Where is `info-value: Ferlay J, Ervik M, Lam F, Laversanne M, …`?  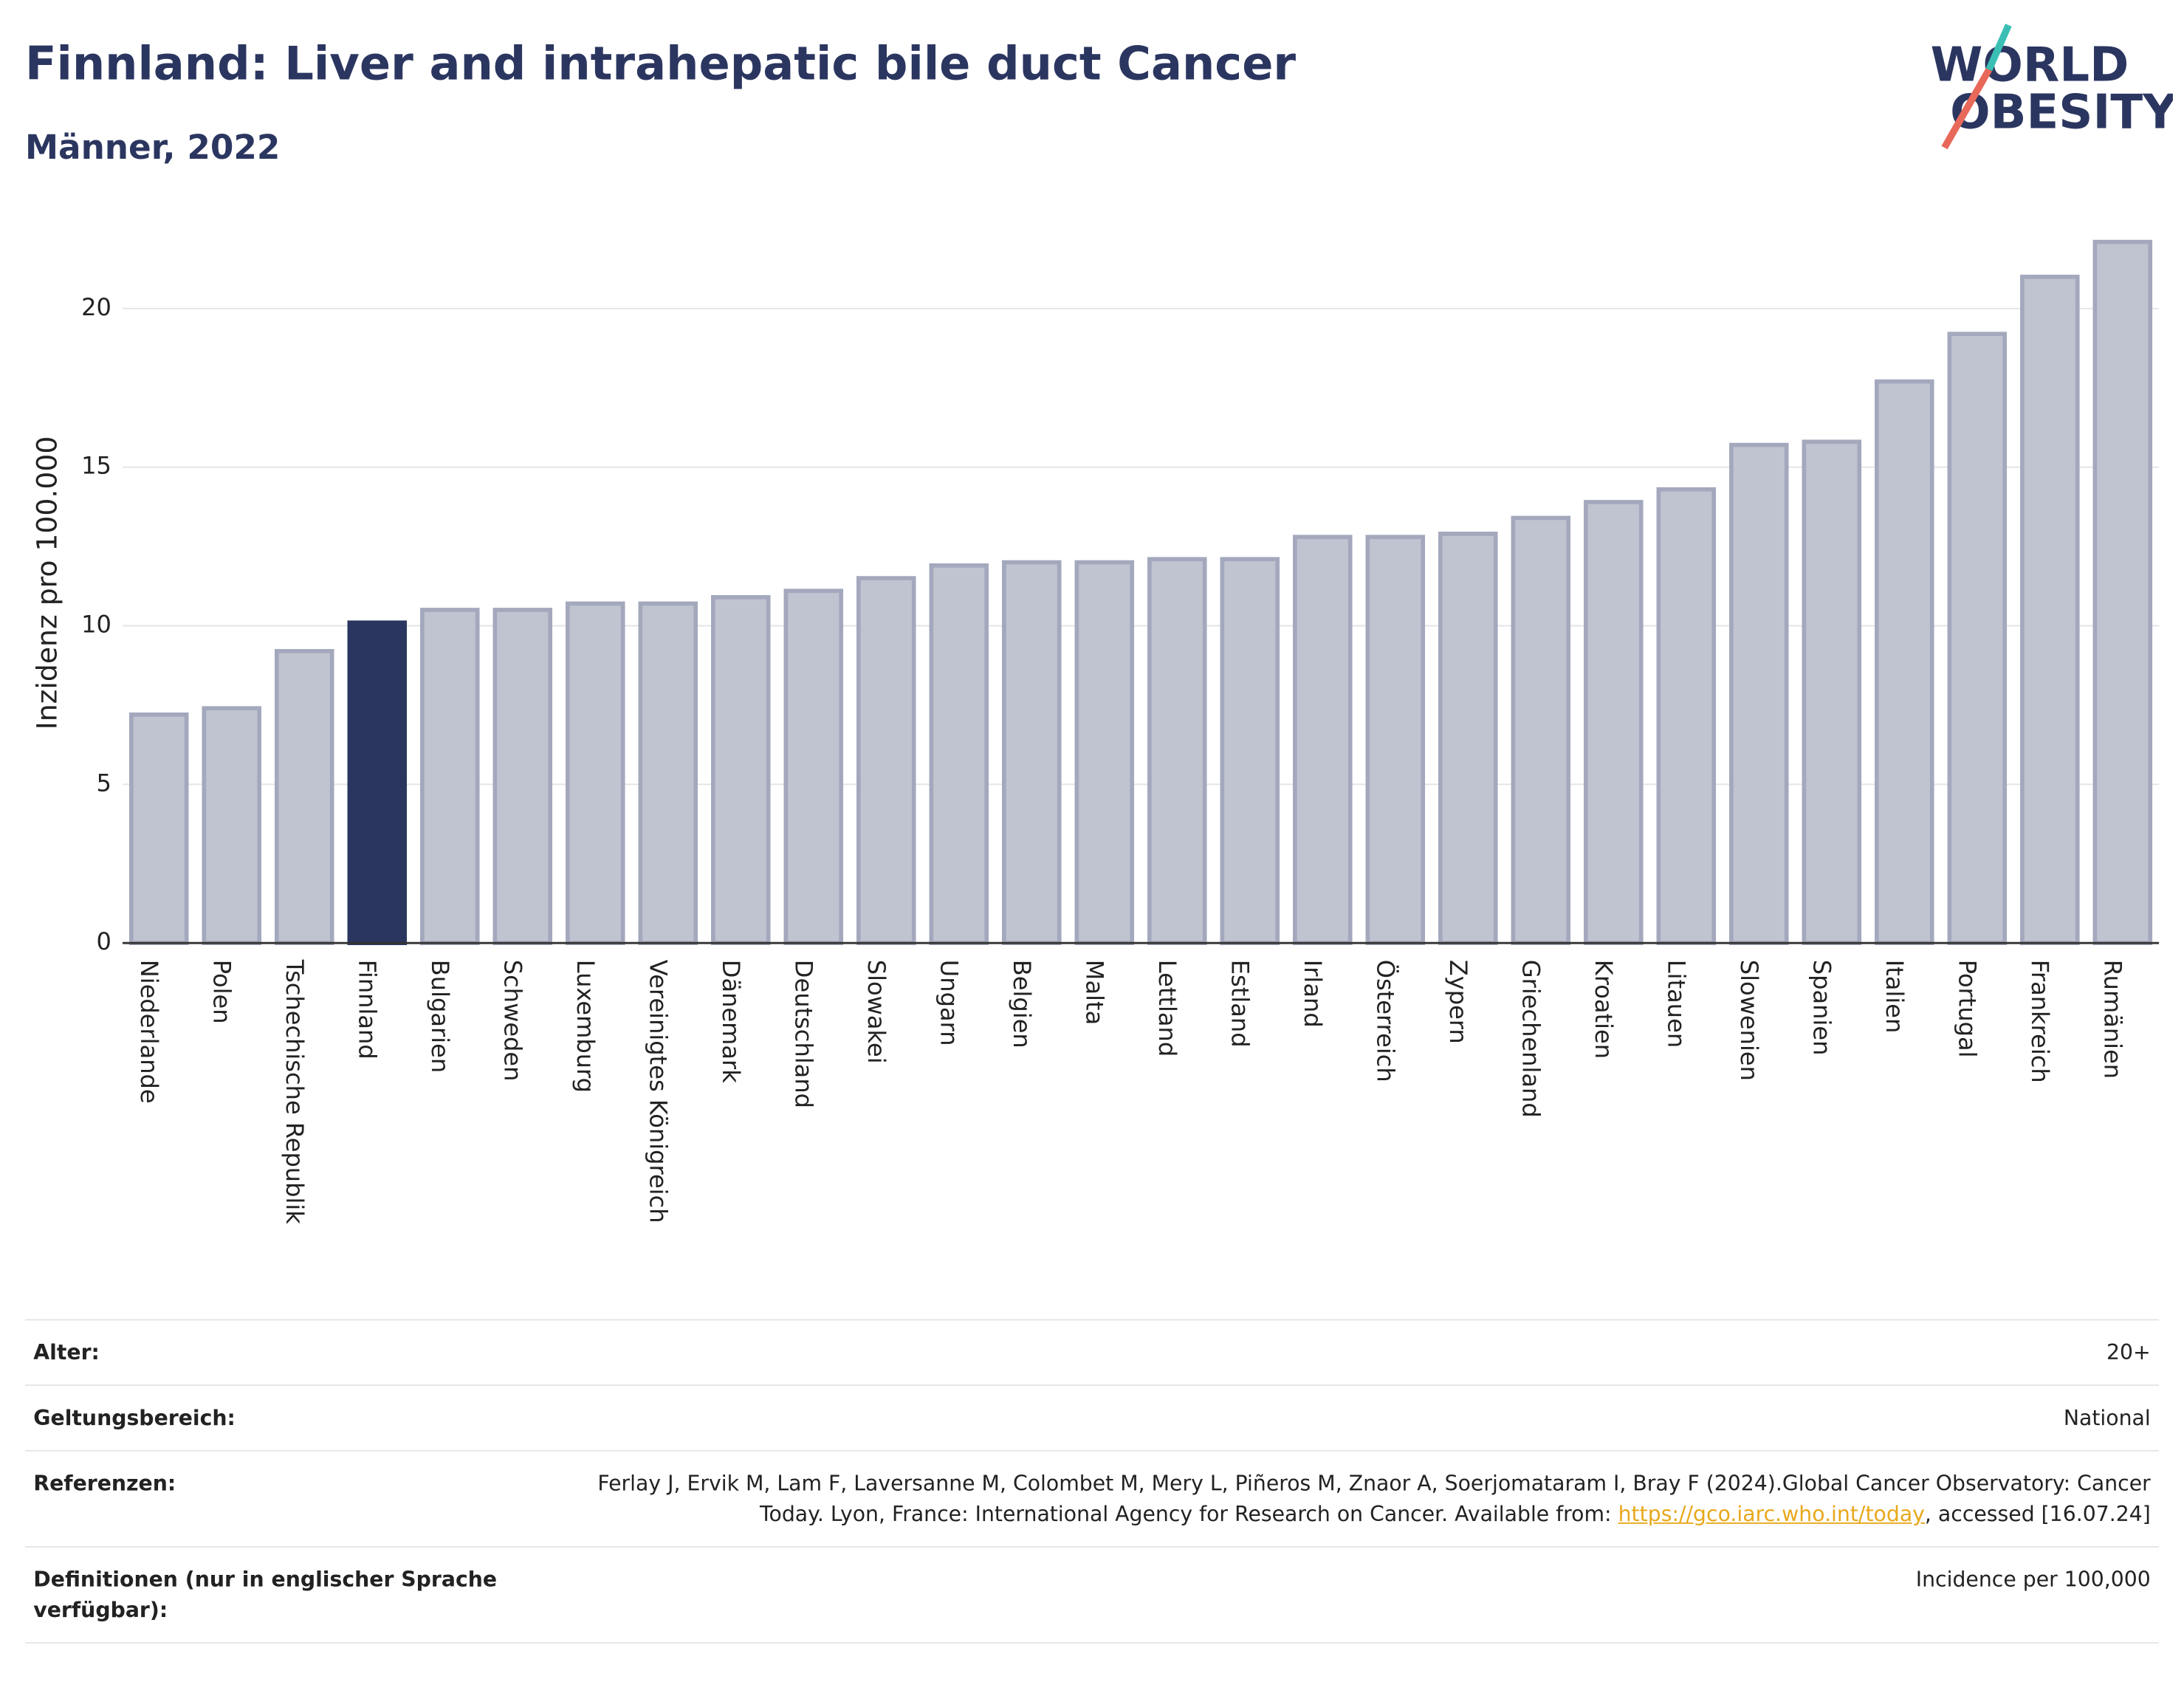 info-value: Ferlay J, Ervik M, Lam F, Laversanne M, … is located at coordinates (1371, 1498).